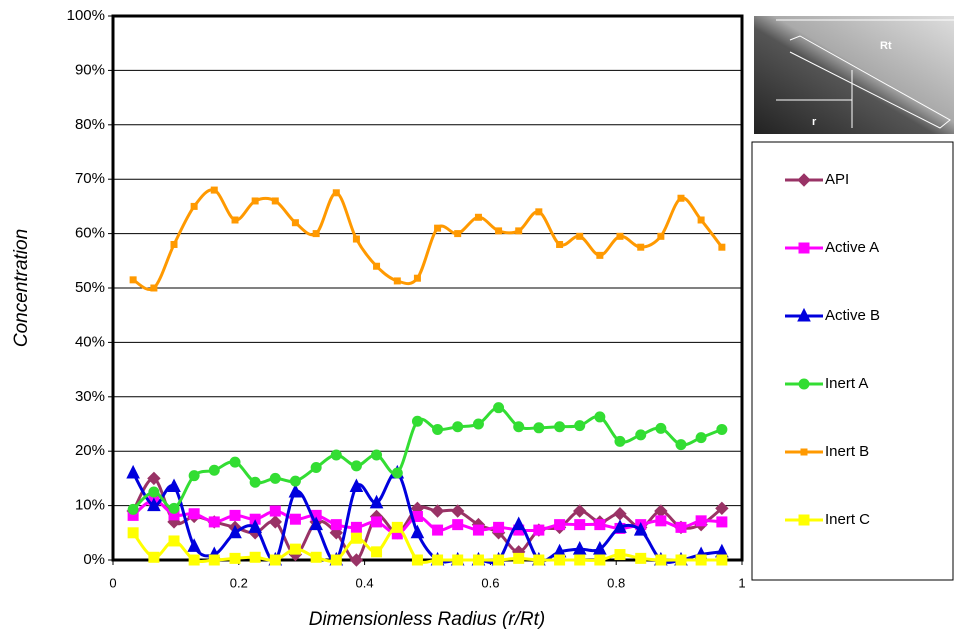 The width and height of the screenshot is (954, 644). What do you see at coordinates (239, 582) in the screenshot?
I see `x-tick-label: 0.2` at bounding box center [239, 582].